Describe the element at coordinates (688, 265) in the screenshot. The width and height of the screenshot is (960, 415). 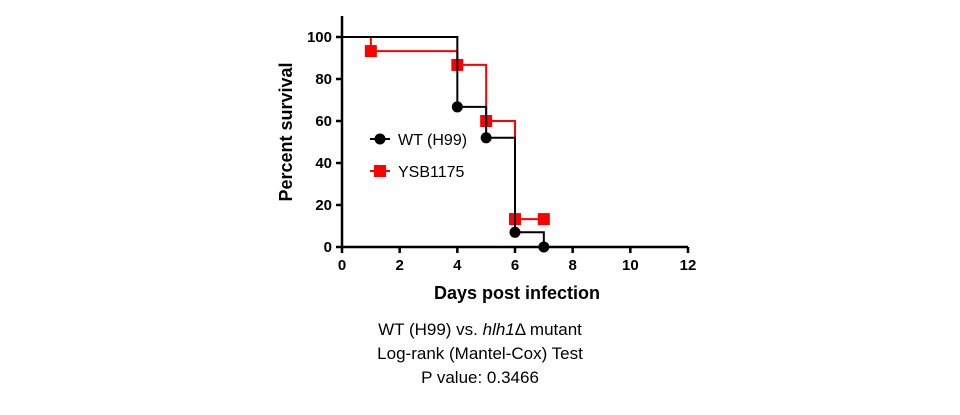
I see `x-tick-label: 12` at that location.